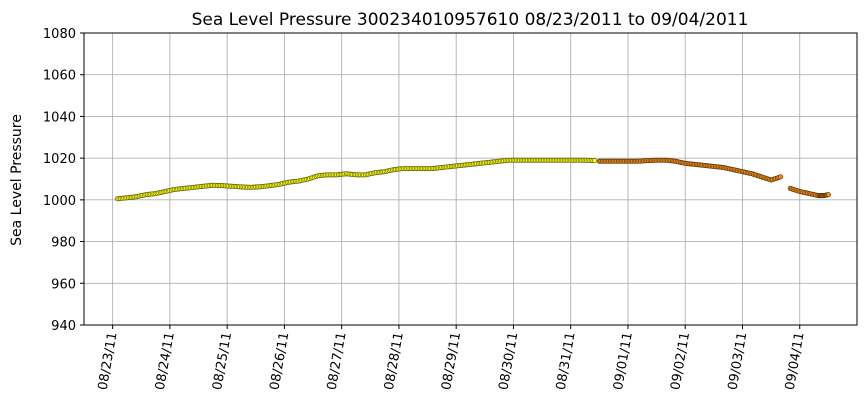  Describe the element at coordinates (63, 243) in the screenshot. I see `y-tick-label: 980` at that location.